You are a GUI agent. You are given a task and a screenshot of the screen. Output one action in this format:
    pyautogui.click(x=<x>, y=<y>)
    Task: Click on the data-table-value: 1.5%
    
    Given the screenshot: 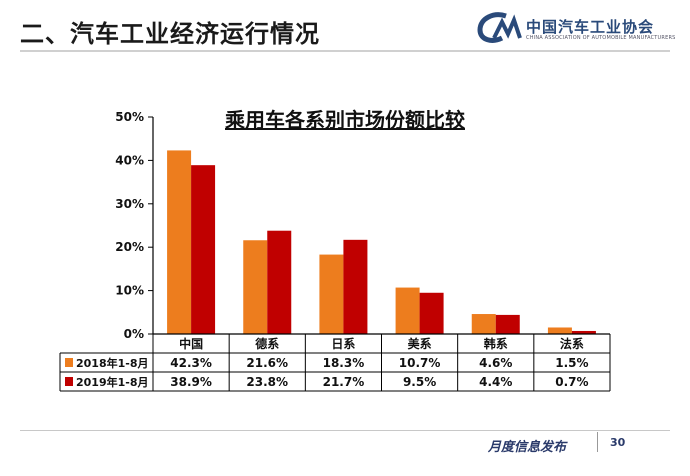 What is the action you would take?
    pyautogui.click(x=571, y=363)
    